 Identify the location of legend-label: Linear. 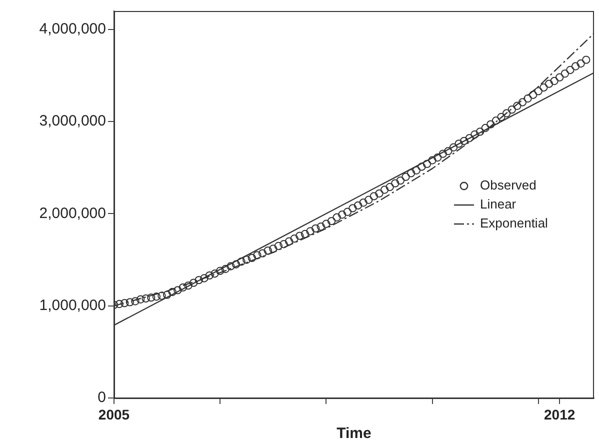
(498, 204).